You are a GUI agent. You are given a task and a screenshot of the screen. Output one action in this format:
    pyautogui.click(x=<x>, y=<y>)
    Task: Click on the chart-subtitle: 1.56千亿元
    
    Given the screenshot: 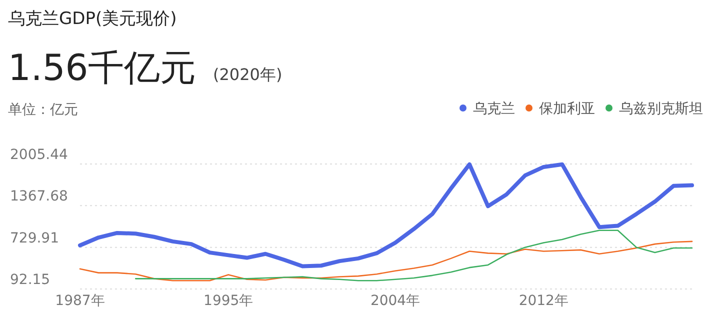 What is the action you would take?
    pyautogui.click(x=102, y=68)
    